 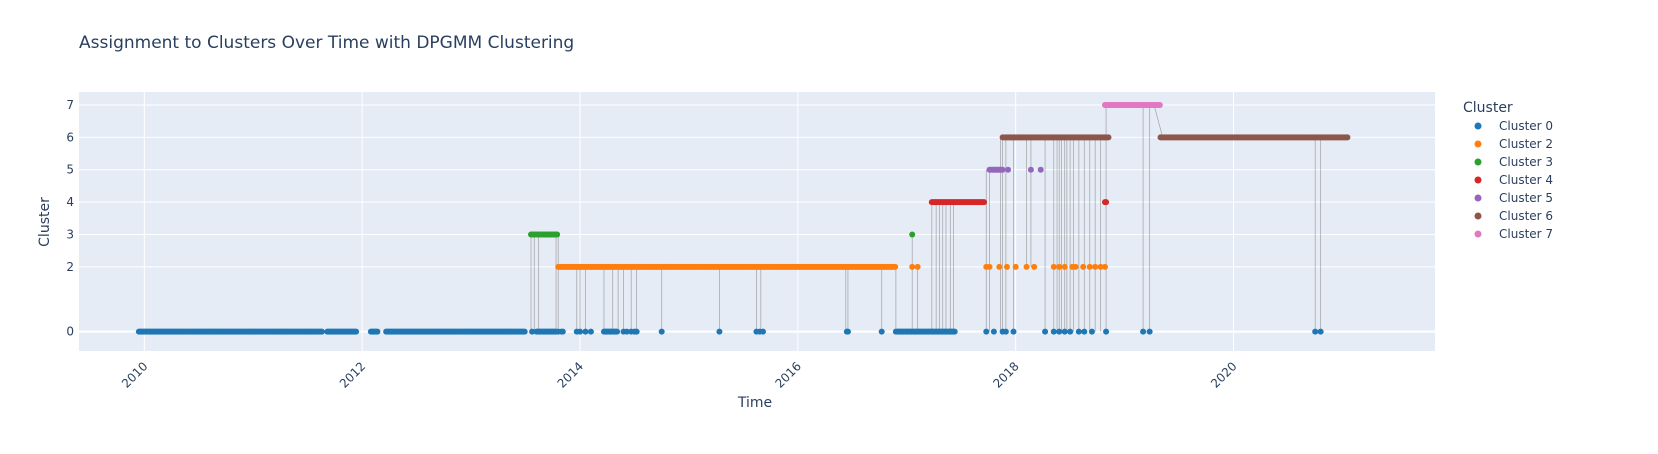 I want to click on legend-item-cluster-5: Cluster 5, so click(x=1514, y=198).